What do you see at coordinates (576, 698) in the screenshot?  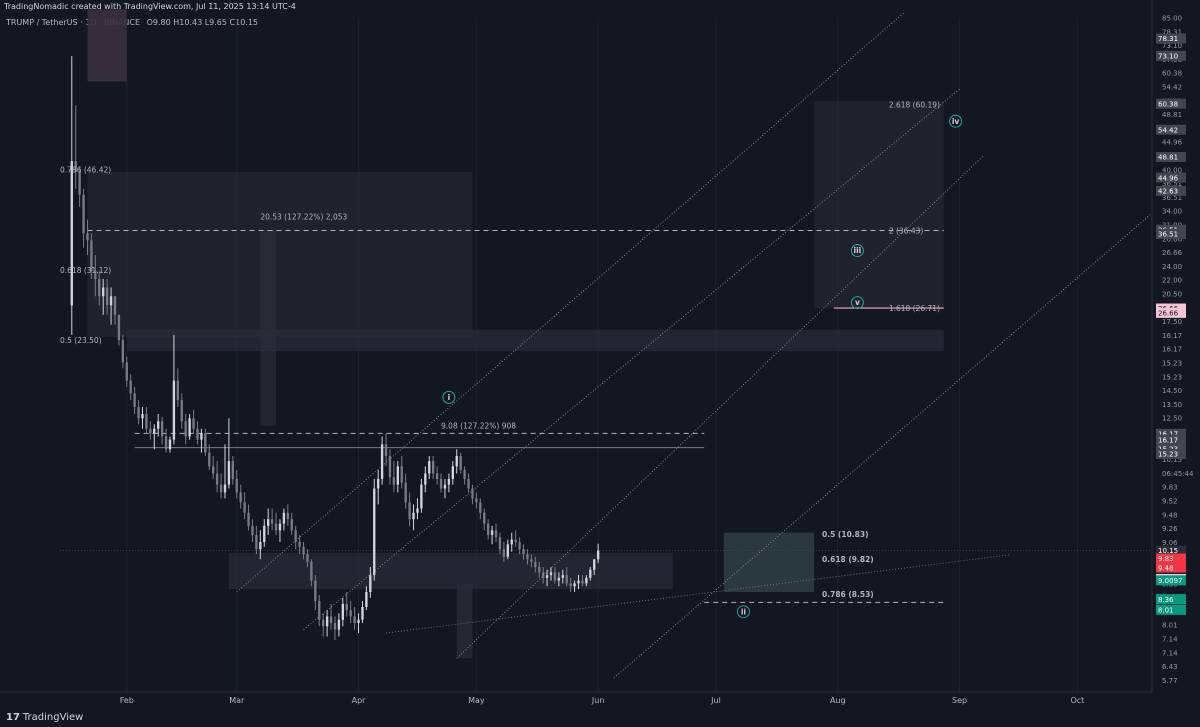 I see `time-axis: Feb Mar Apr May Jun Jul Aug Sep Oct` at bounding box center [576, 698].